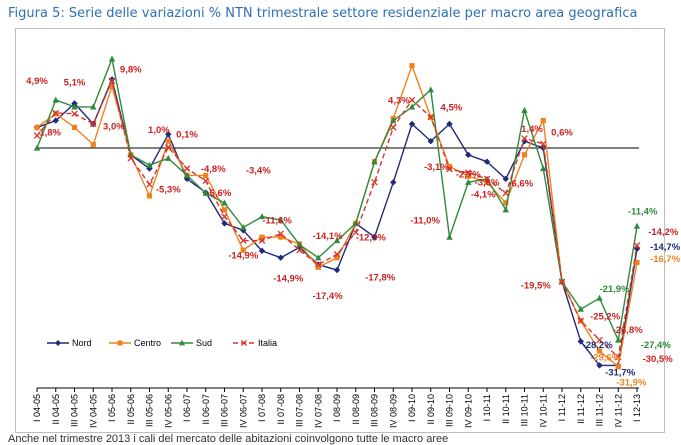 This screenshot has width=681, height=445. What do you see at coordinates (600, 410) in the screenshot?
I see `x-tick-label: III 11-12` at bounding box center [600, 410].